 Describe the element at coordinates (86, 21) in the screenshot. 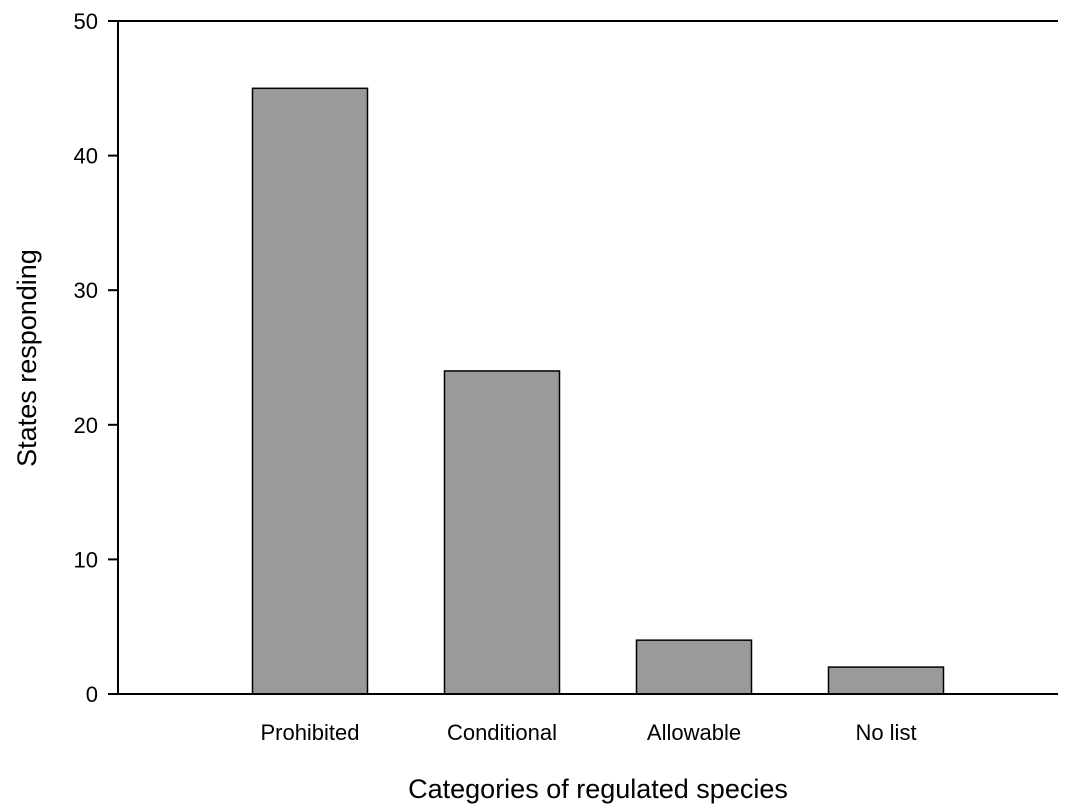

I see `y-tick-label: 50` at that location.